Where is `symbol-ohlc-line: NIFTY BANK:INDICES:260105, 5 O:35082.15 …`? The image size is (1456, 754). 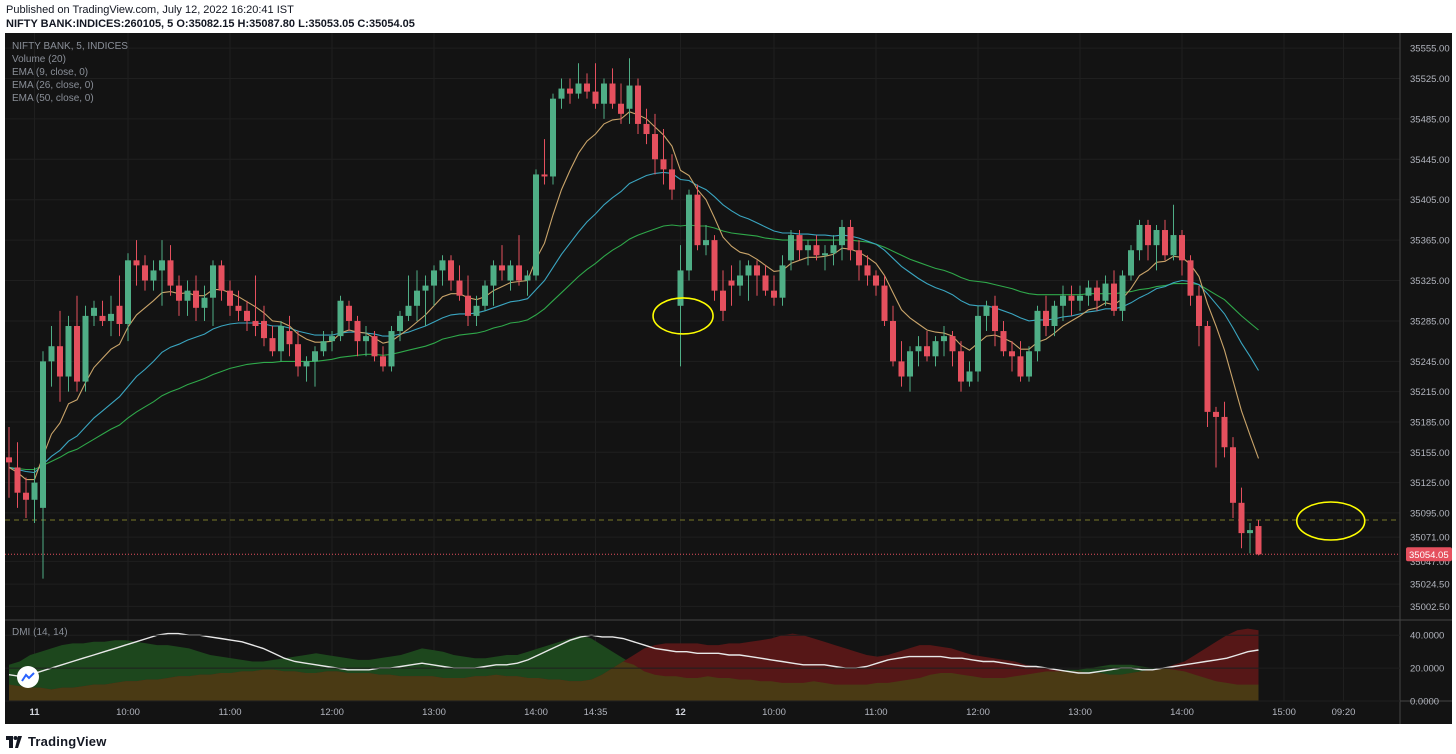
symbol-ohlc-line: NIFTY BANK:INDICES:260105, 5 O:35082.15 … is located at coordinates (210, 24).